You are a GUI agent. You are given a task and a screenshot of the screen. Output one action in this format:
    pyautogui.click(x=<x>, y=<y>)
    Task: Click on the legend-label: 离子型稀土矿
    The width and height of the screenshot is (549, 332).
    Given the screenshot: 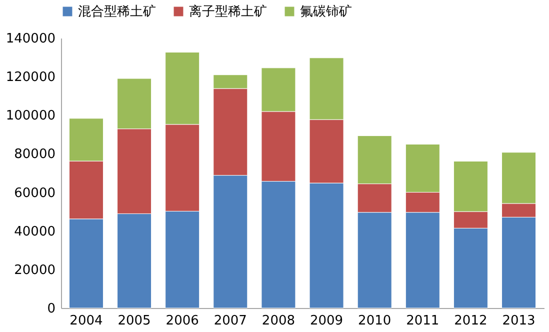 What is the action you would take?
    pyautogui.click(x=228, y=12)
    